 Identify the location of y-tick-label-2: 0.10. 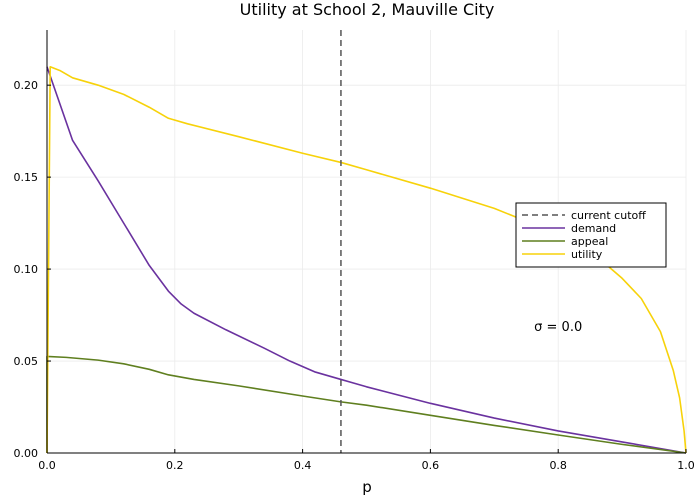
(26, 269).